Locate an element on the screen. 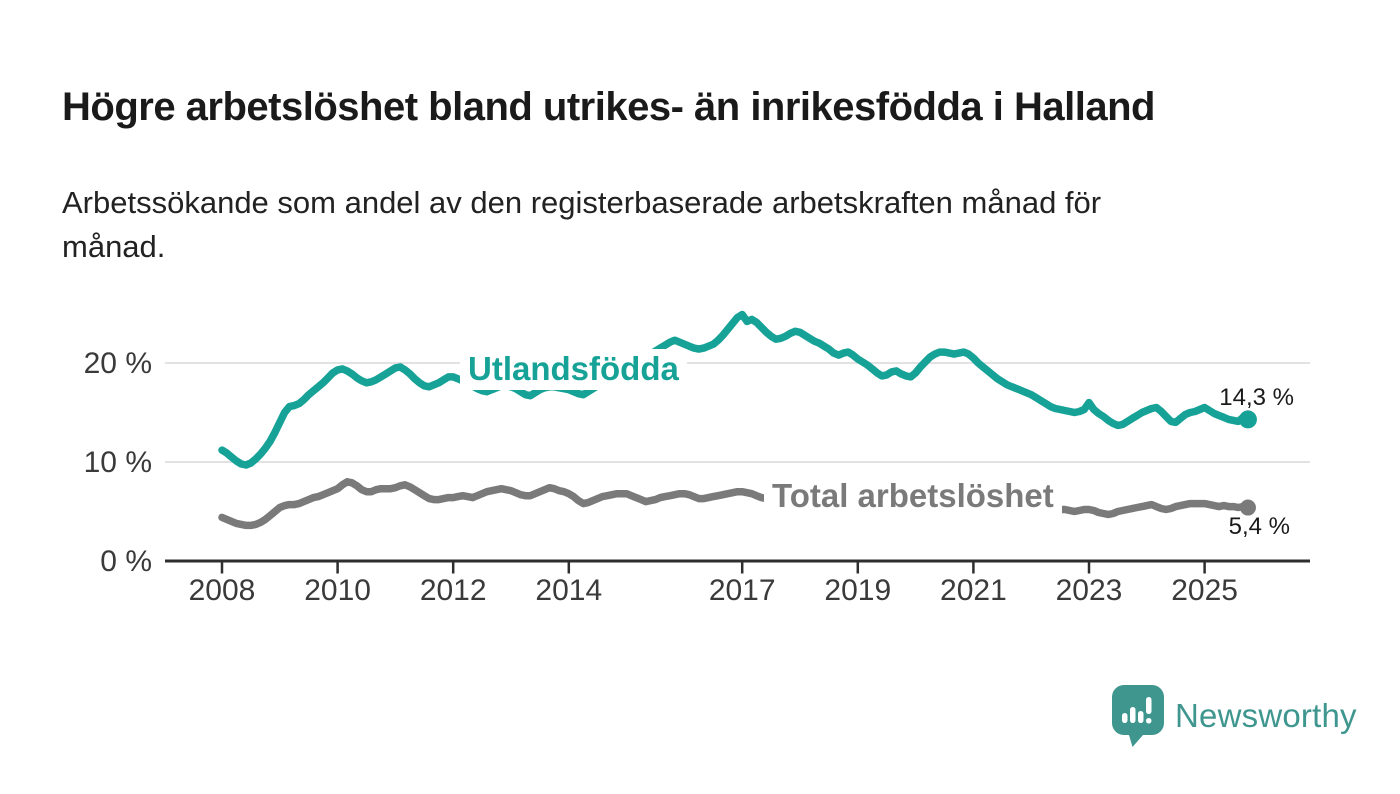 The width and height of the screenshot is (1400, 794). x-axis-tick-label: 2021 is located at coordinates (973, 590).